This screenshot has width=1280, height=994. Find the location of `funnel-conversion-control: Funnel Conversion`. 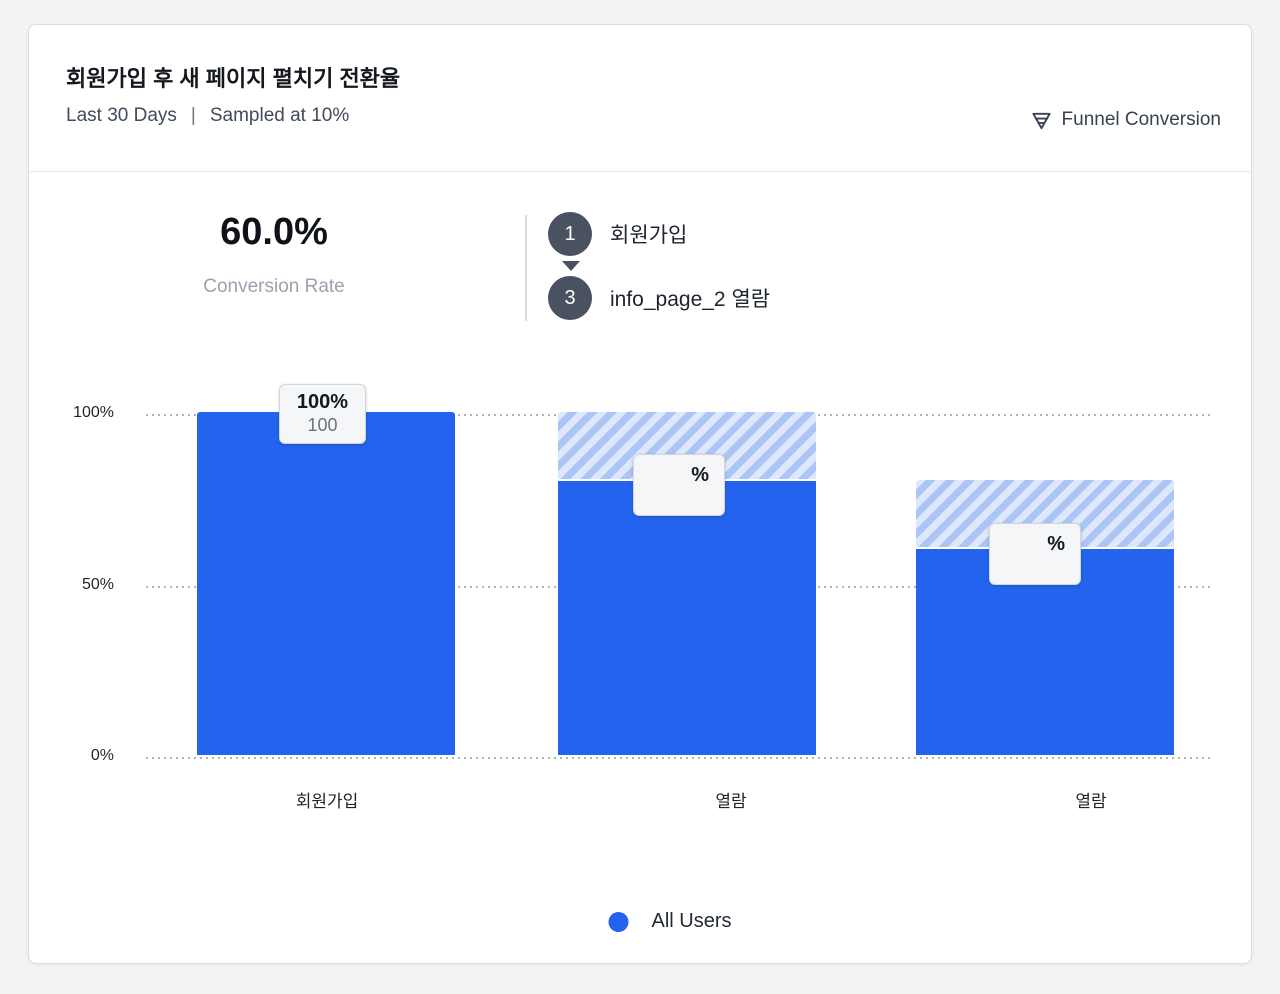

funnel-conversion-control: Funnel Conversion is located at coordinates (1125, 120).